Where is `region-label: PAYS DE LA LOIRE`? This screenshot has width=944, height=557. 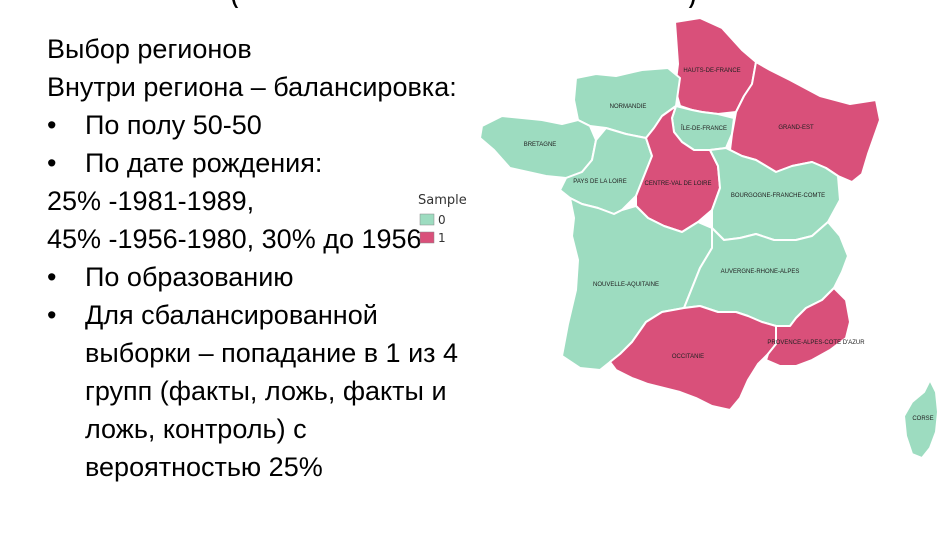 region-label: PAYS DE LA LOIRE is located at coordinates (599, 182).